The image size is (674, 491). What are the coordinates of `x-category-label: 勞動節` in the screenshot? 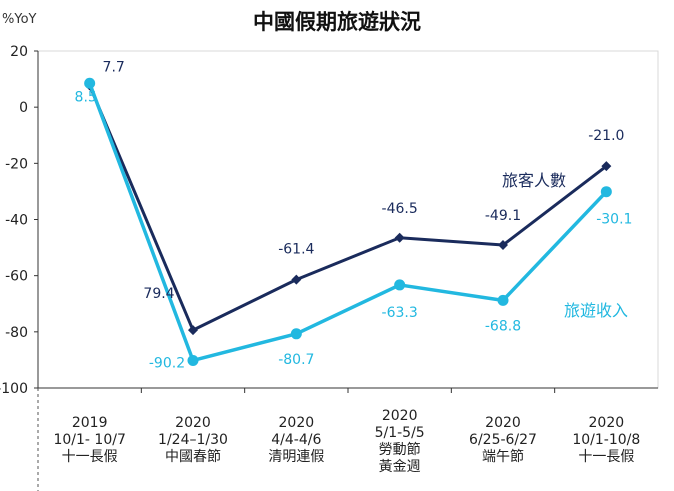 It's located at (400, 449).